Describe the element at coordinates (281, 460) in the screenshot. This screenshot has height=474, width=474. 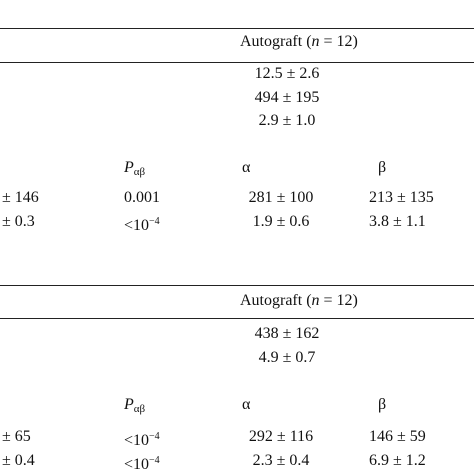
I see `alpha-cell: 2.3 ± 0.4` at that location.